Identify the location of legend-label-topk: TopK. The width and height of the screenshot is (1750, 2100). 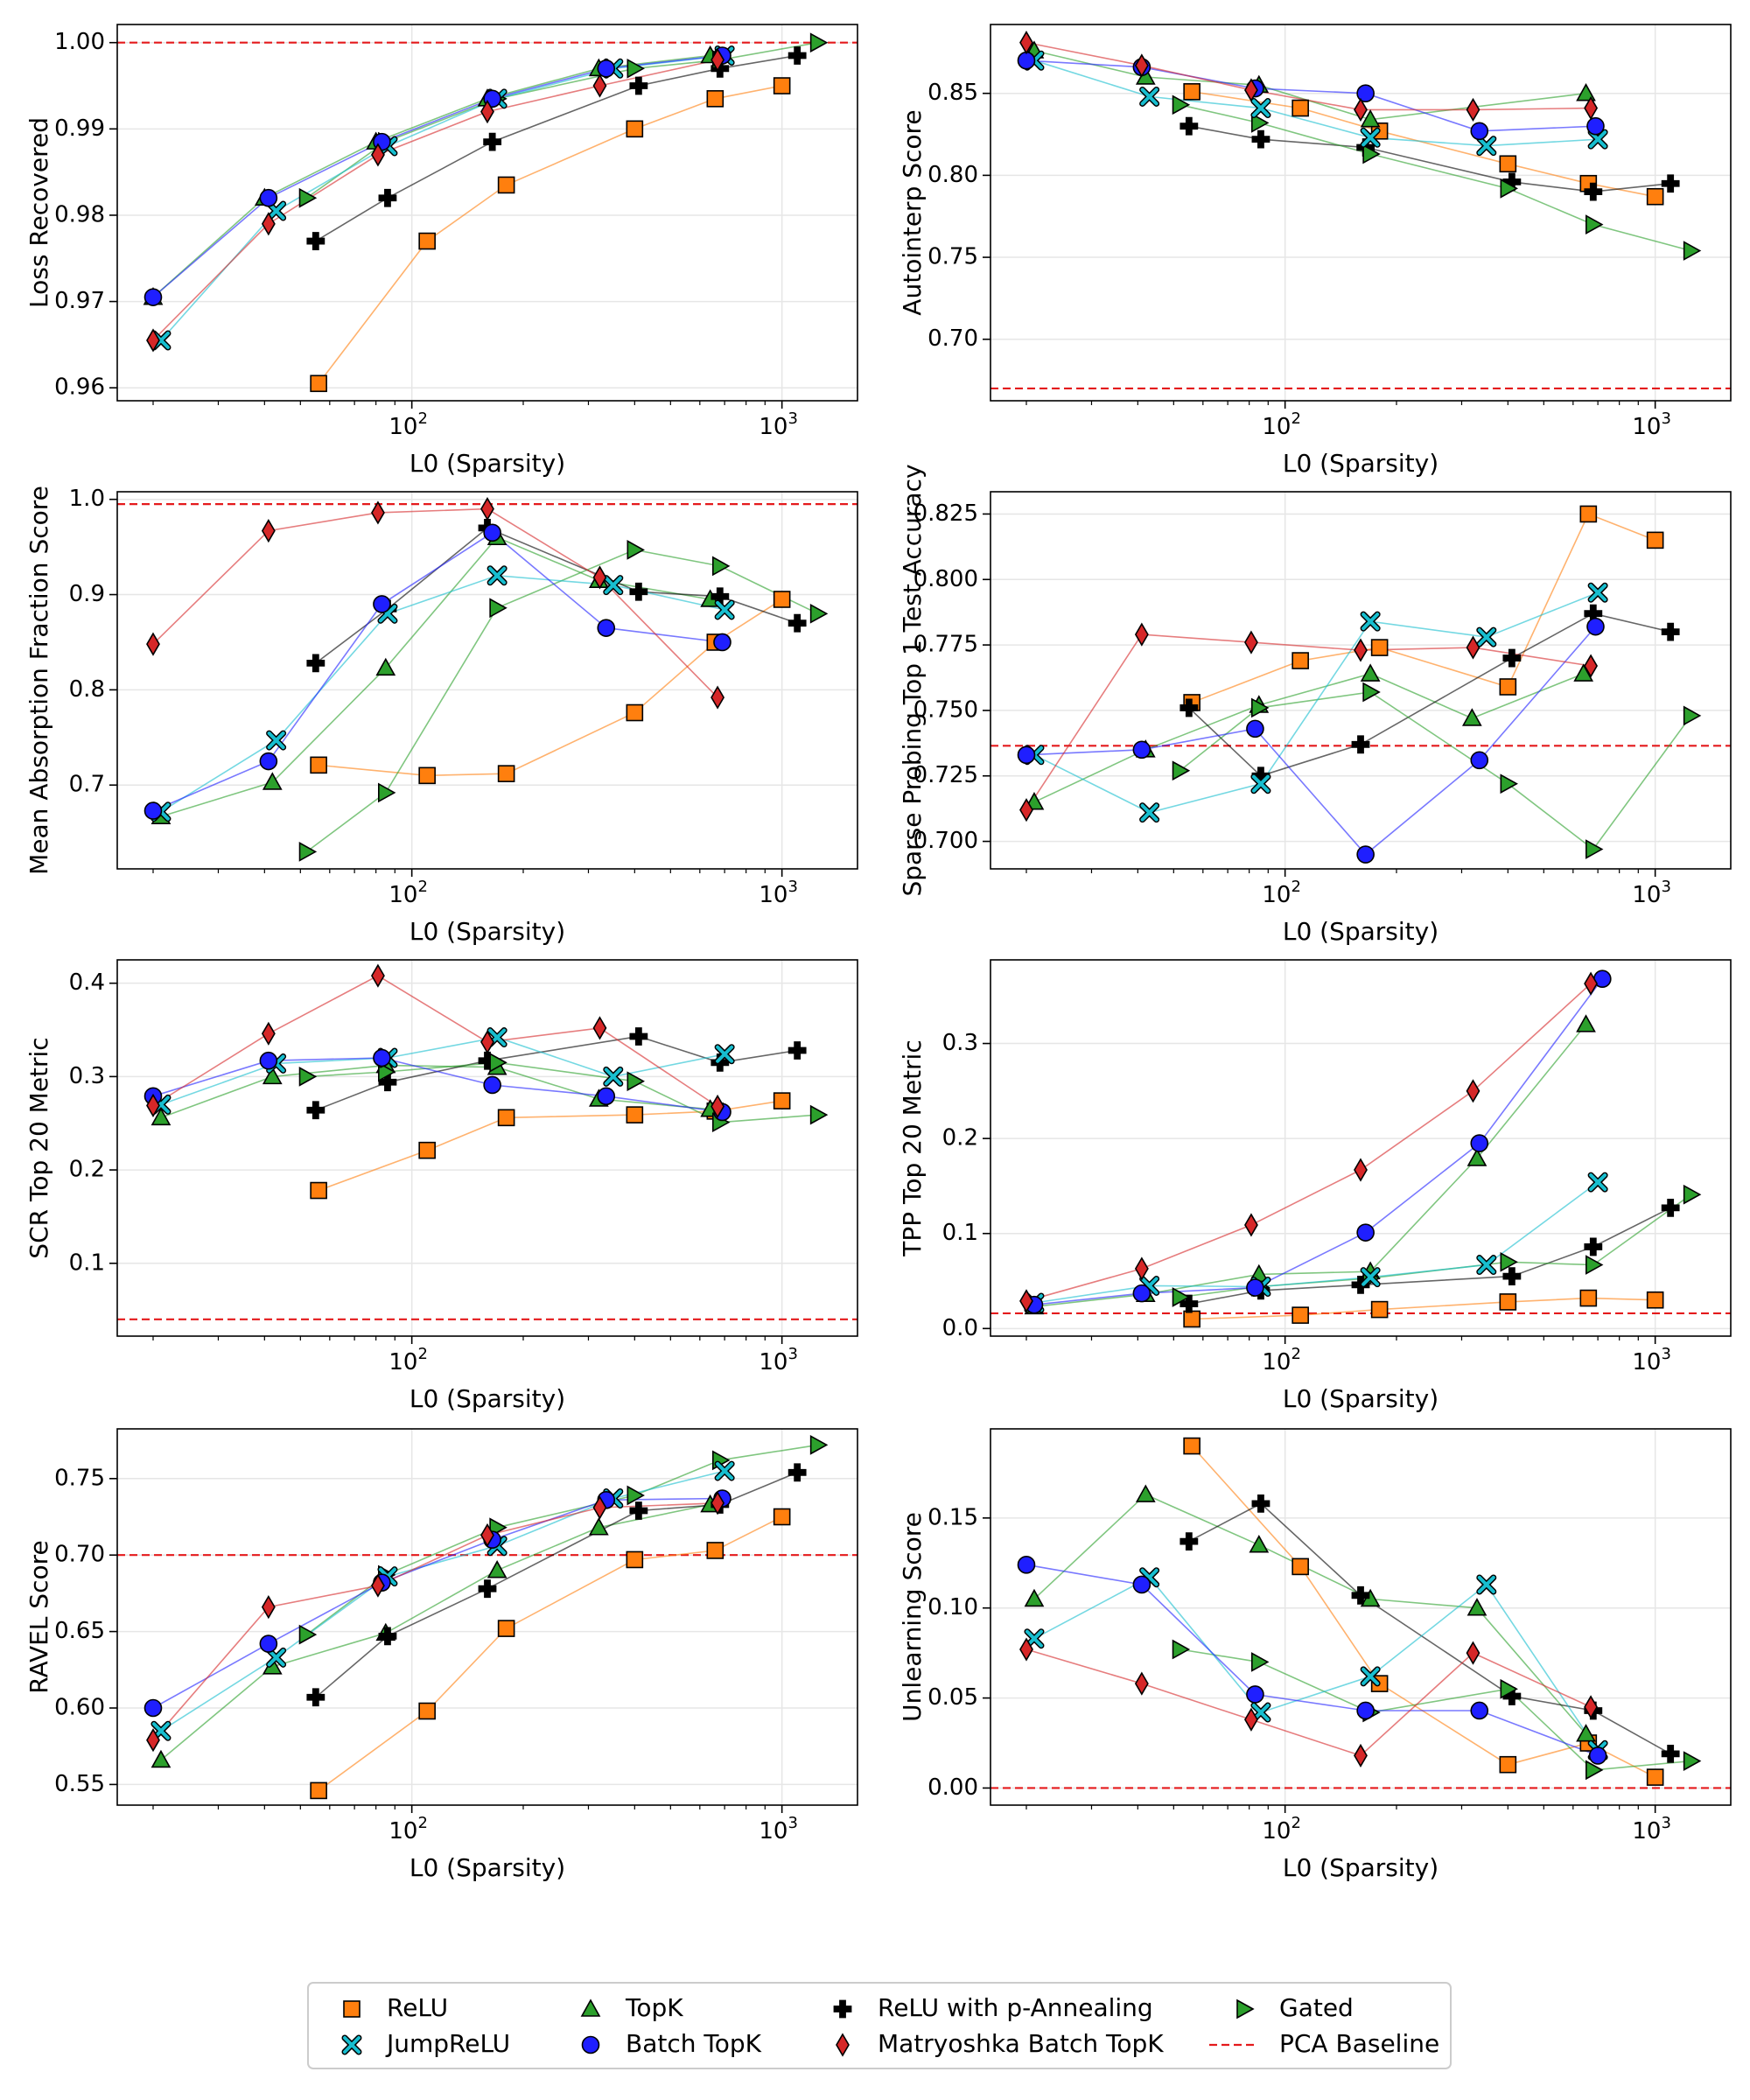
(654, 2007).